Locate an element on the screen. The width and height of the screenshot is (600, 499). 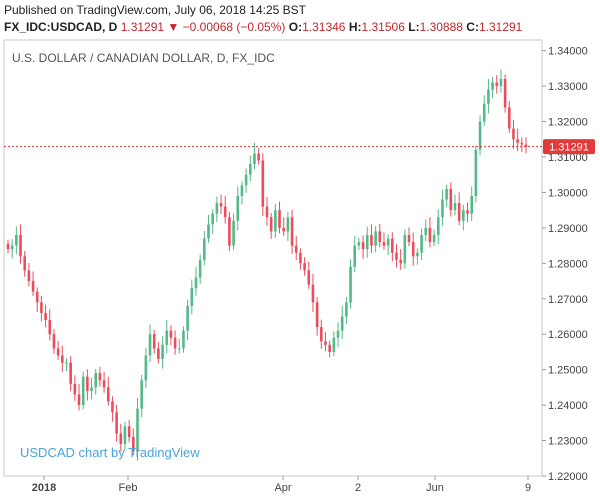
y-tick-label: 1.29000 is located at coordinates (568, 229).